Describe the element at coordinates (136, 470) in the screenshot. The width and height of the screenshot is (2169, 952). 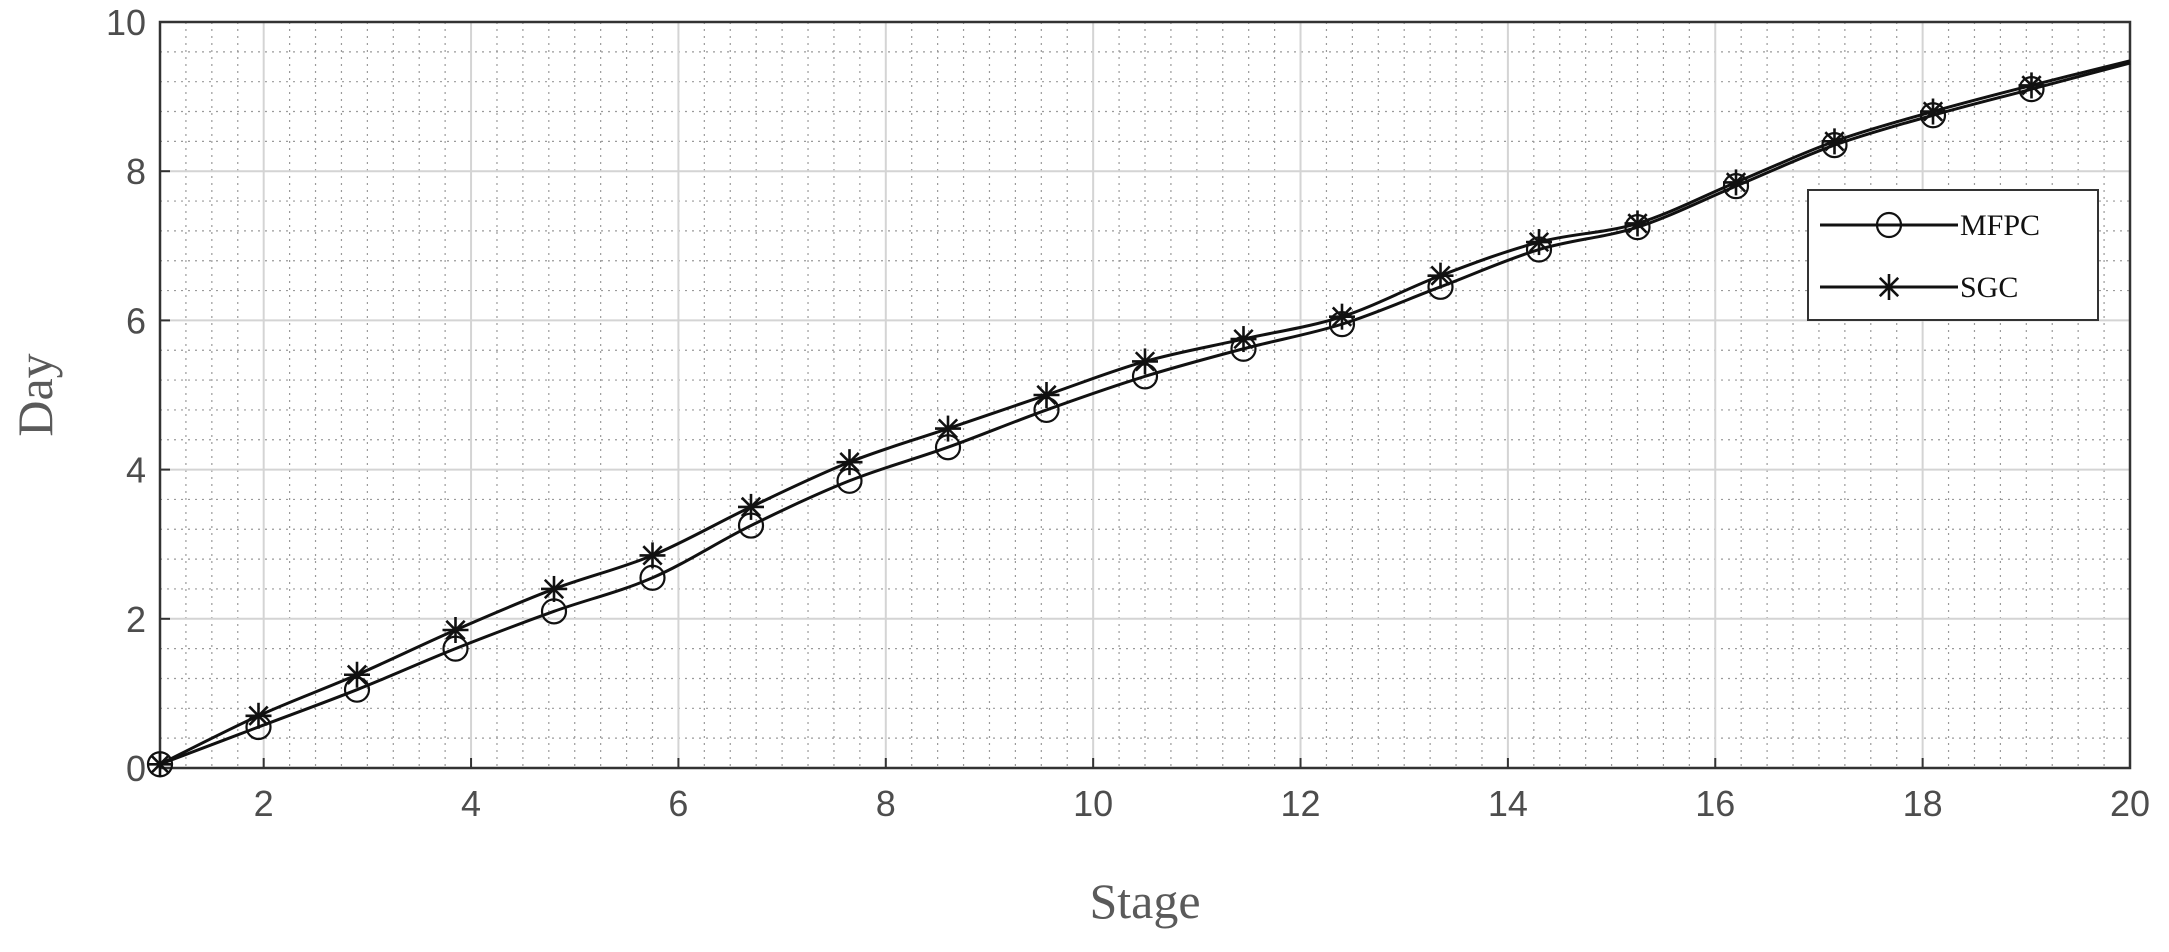
I see `y-tick-label: 4` at that location.